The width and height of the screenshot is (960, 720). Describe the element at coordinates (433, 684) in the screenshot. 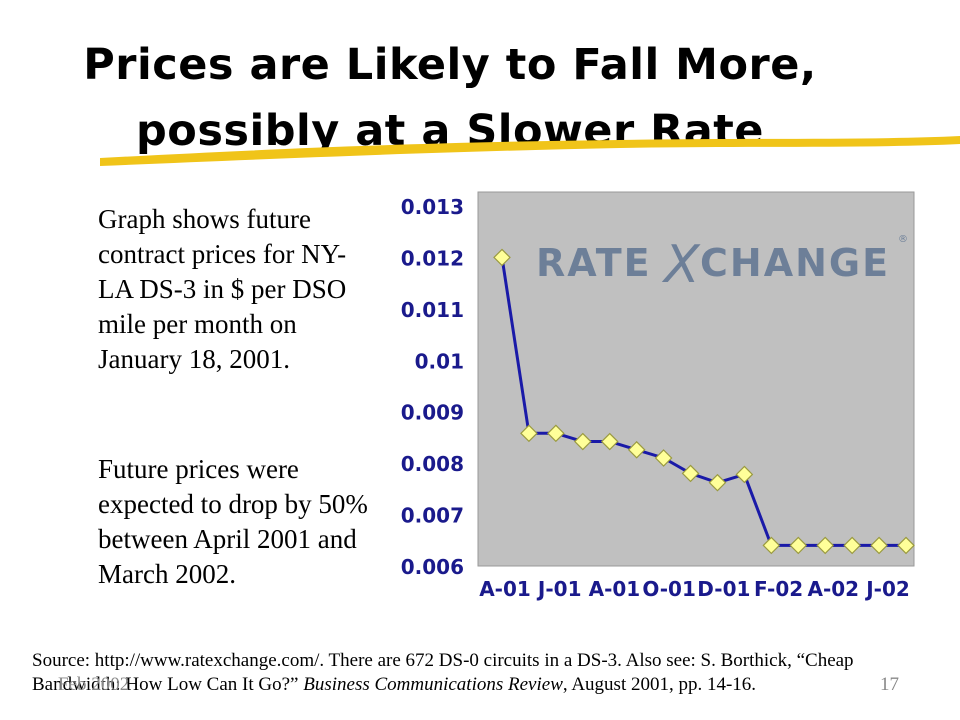

I see `source-journal: Business Communications Review` at that location.